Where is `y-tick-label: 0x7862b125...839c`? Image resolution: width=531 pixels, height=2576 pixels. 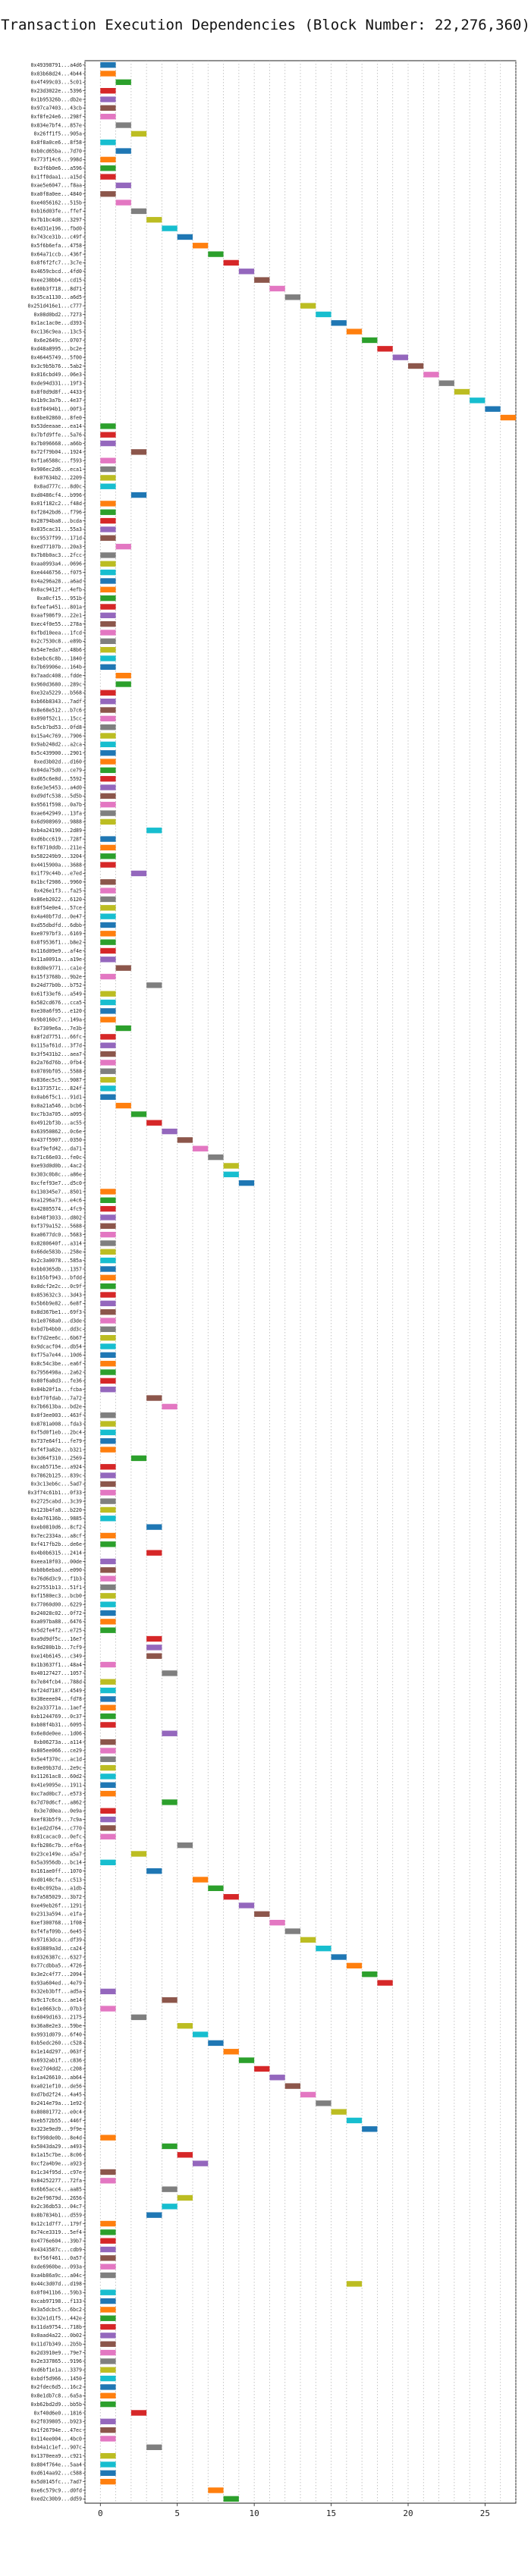
y-tick-label: 0x7862b125...839c is located at coordinates (57, 1475).